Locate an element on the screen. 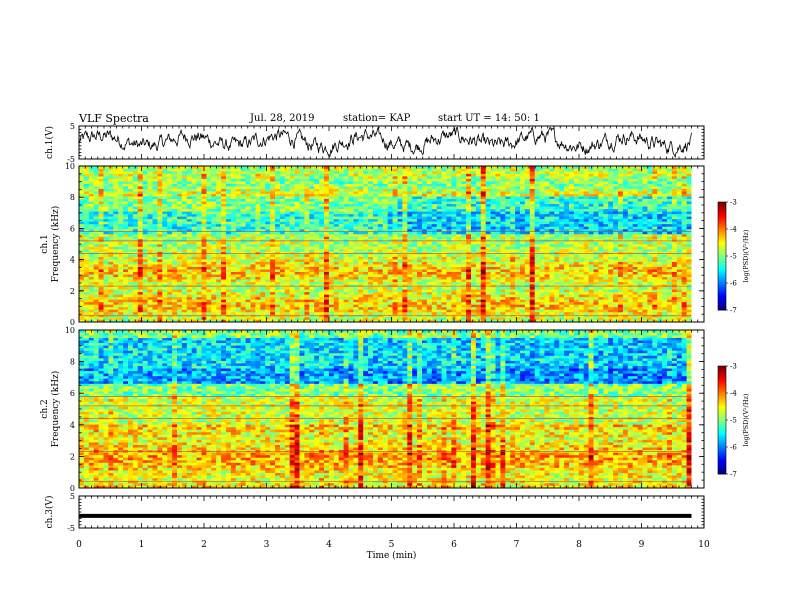 Image resolution: width=792 pixels, height=612 pixels. xtick-label: 6 is located at coordinates (454, 545).